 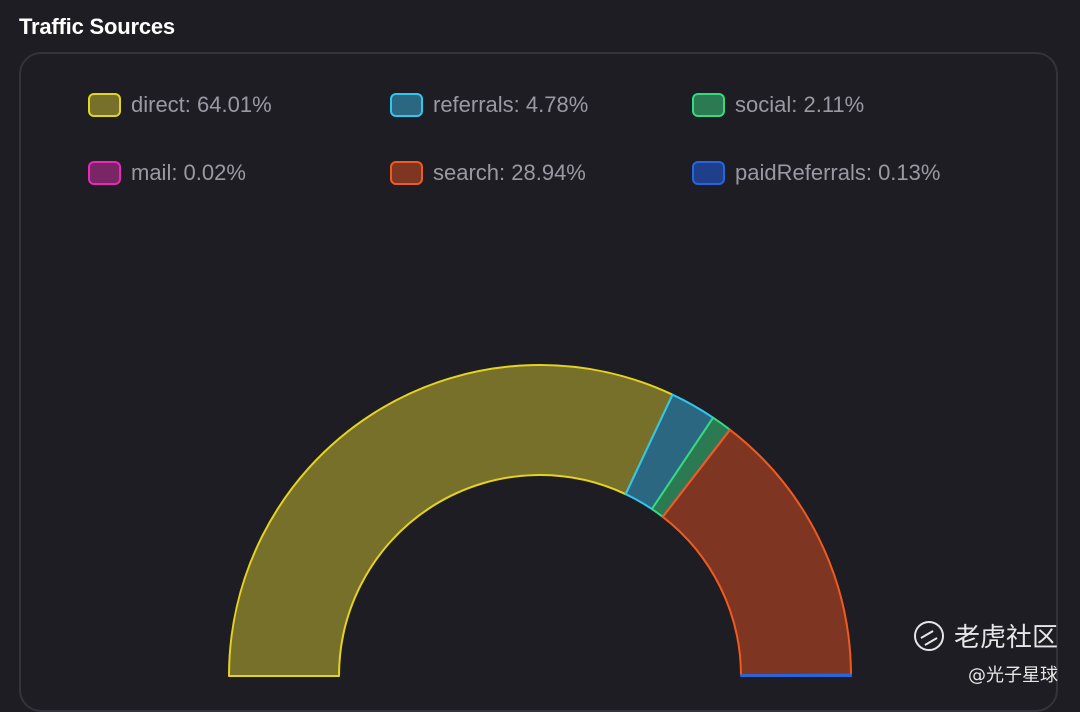 What do you see at coordinates (708, 173) in the screenshot?
I see `legend-swatch-paidReferrals` at bounding box center [708, 173].